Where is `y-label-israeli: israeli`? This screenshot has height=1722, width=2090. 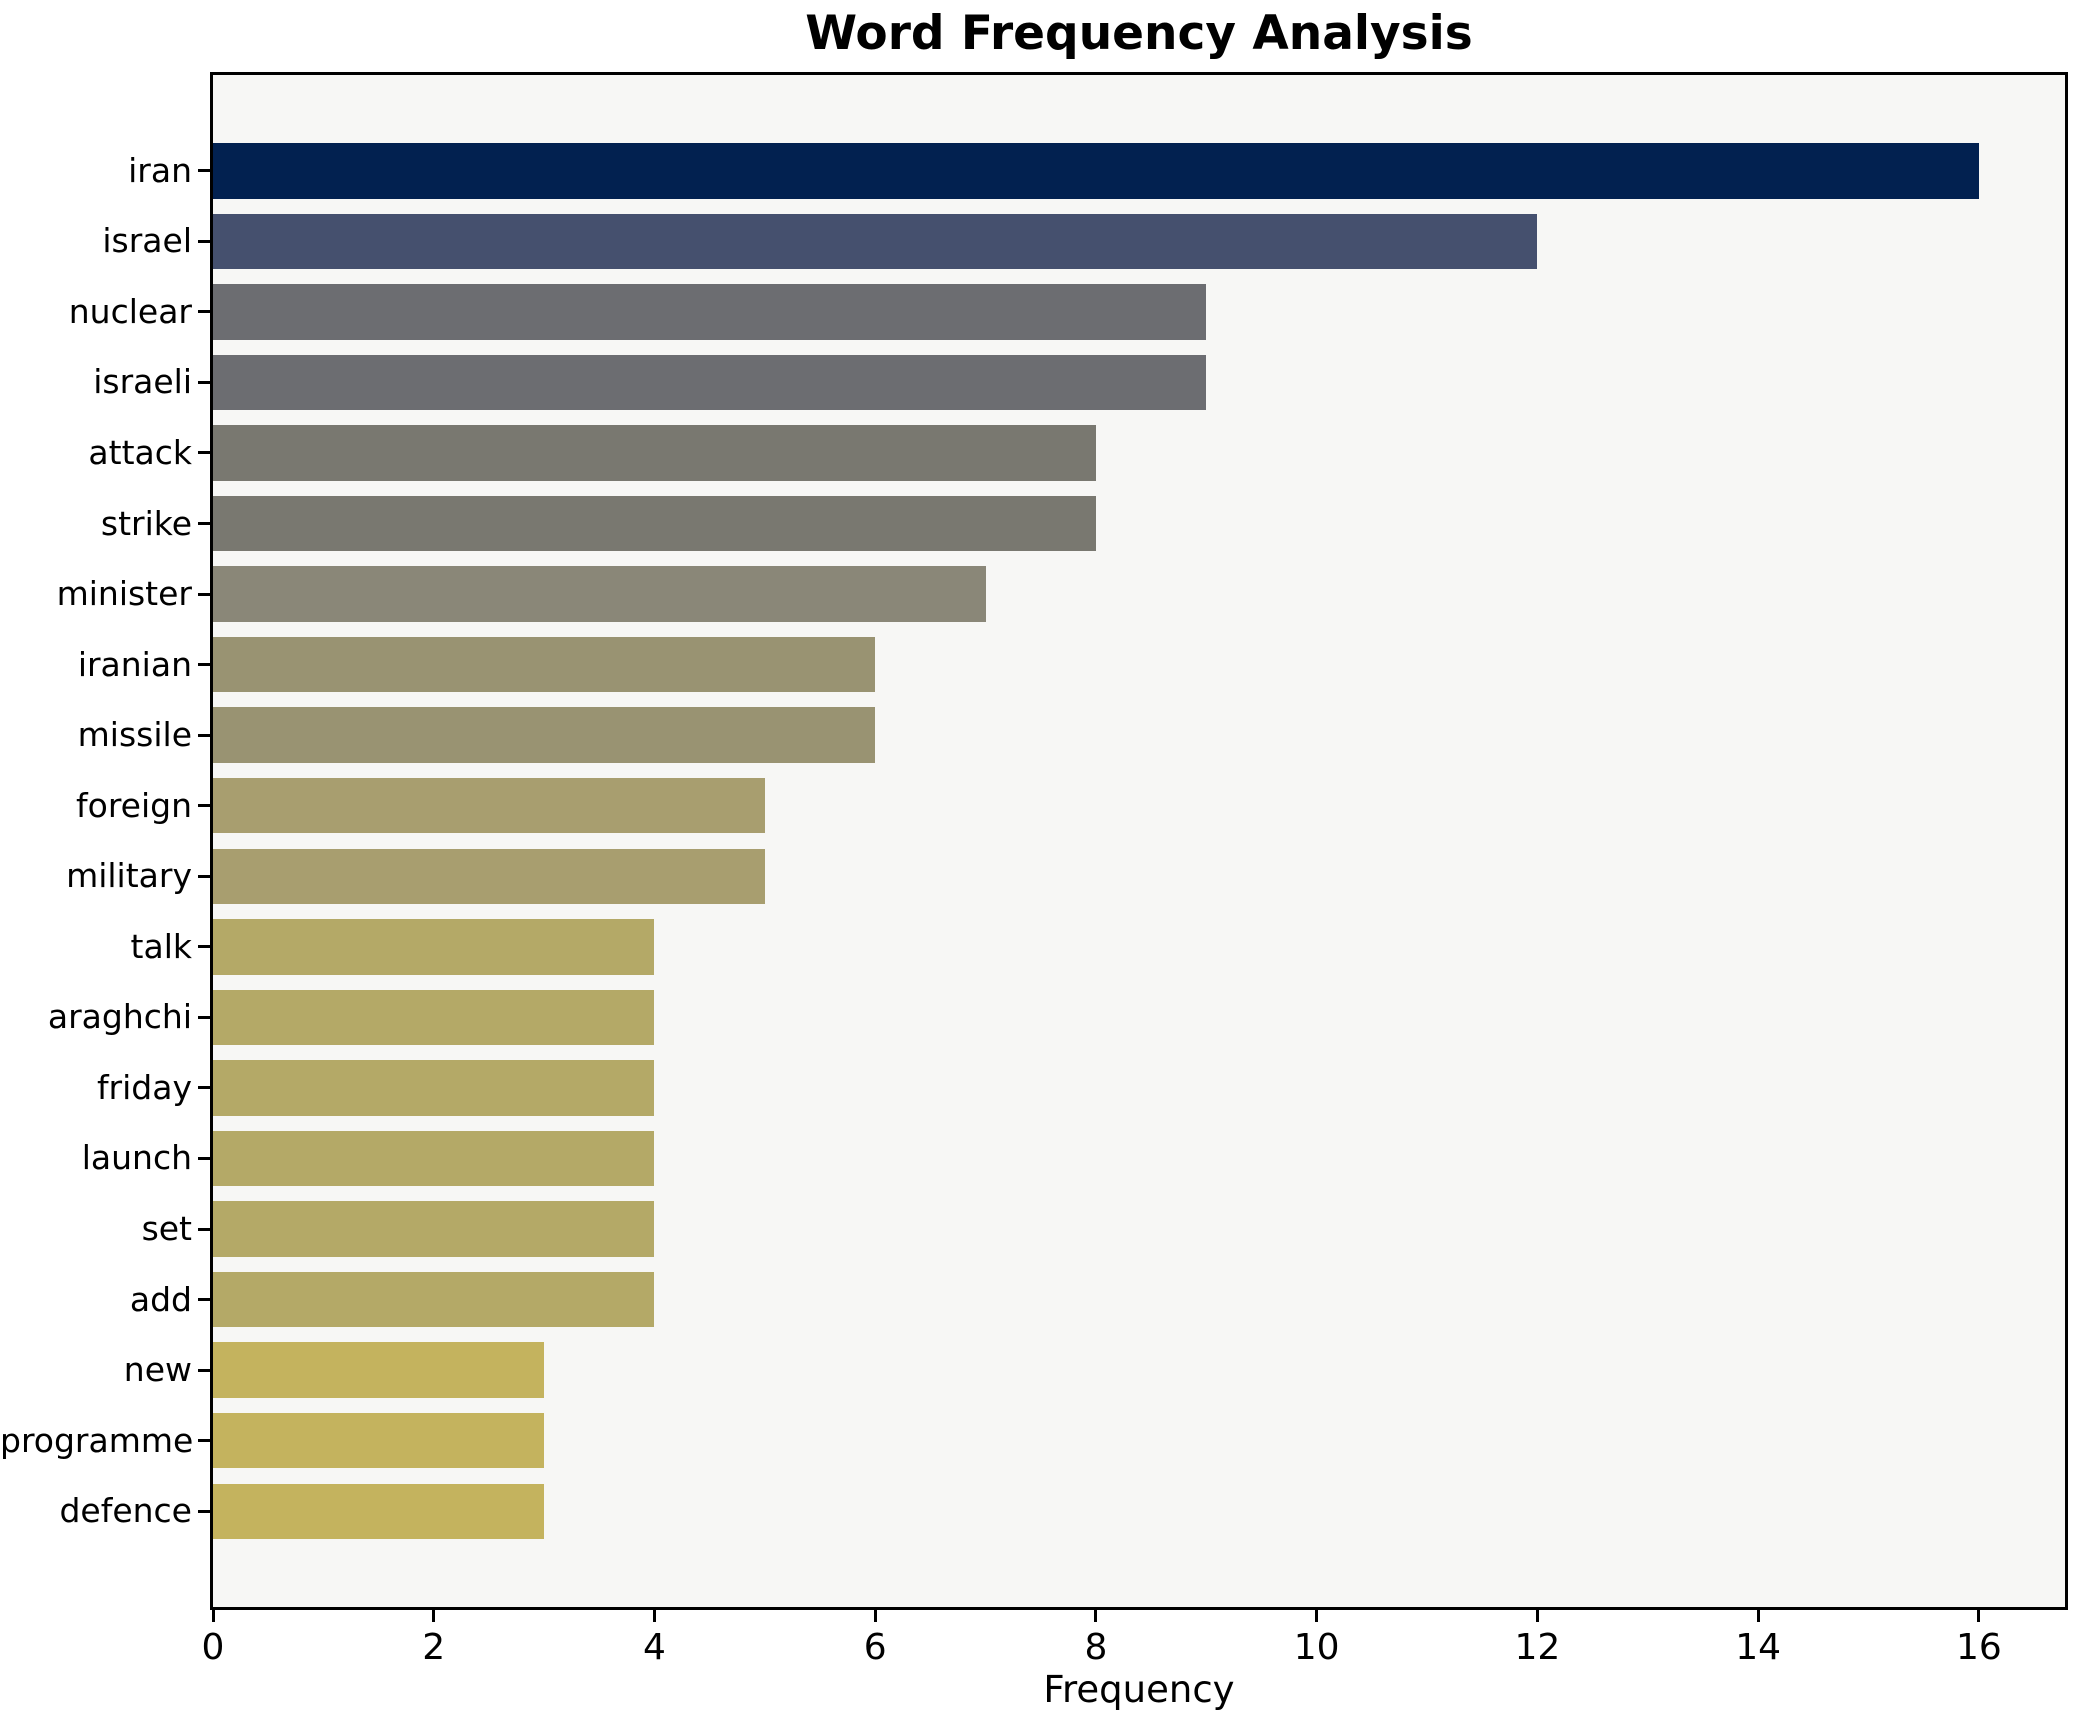
y-label-israeli: israeli is located at coordinates (142, 382).